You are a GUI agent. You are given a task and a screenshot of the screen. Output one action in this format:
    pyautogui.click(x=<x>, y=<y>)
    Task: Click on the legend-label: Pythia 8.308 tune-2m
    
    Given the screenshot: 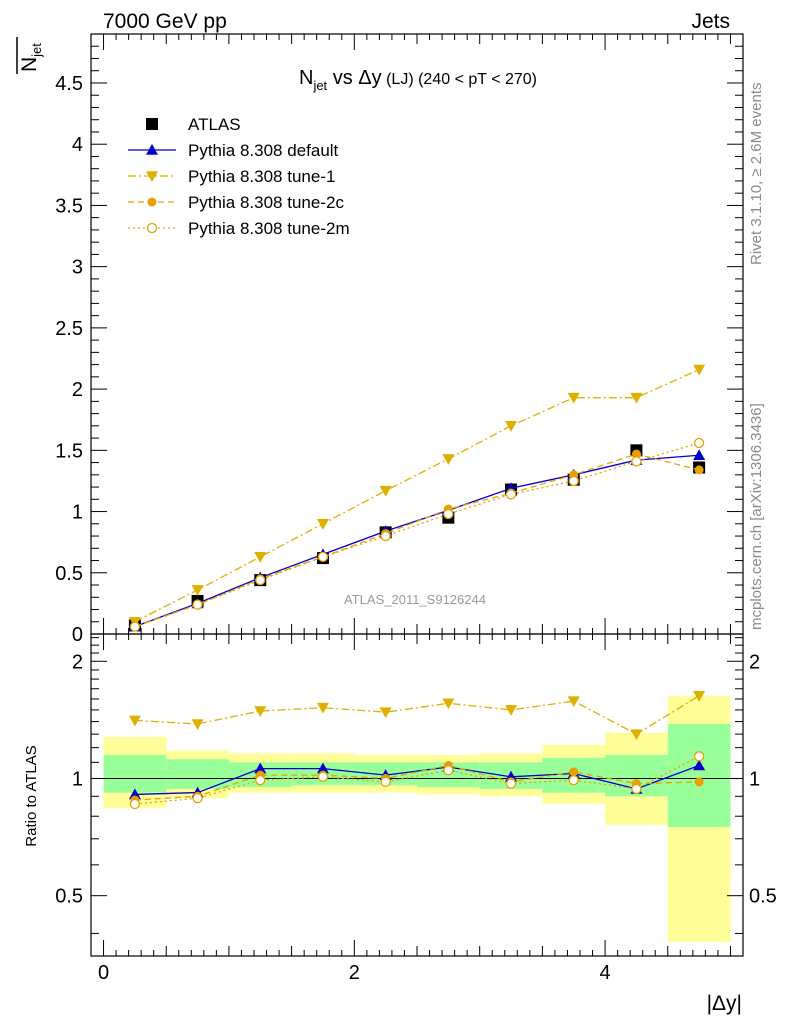 What is the action you would take?
    pyautogui.click(x=269, y=228)
    